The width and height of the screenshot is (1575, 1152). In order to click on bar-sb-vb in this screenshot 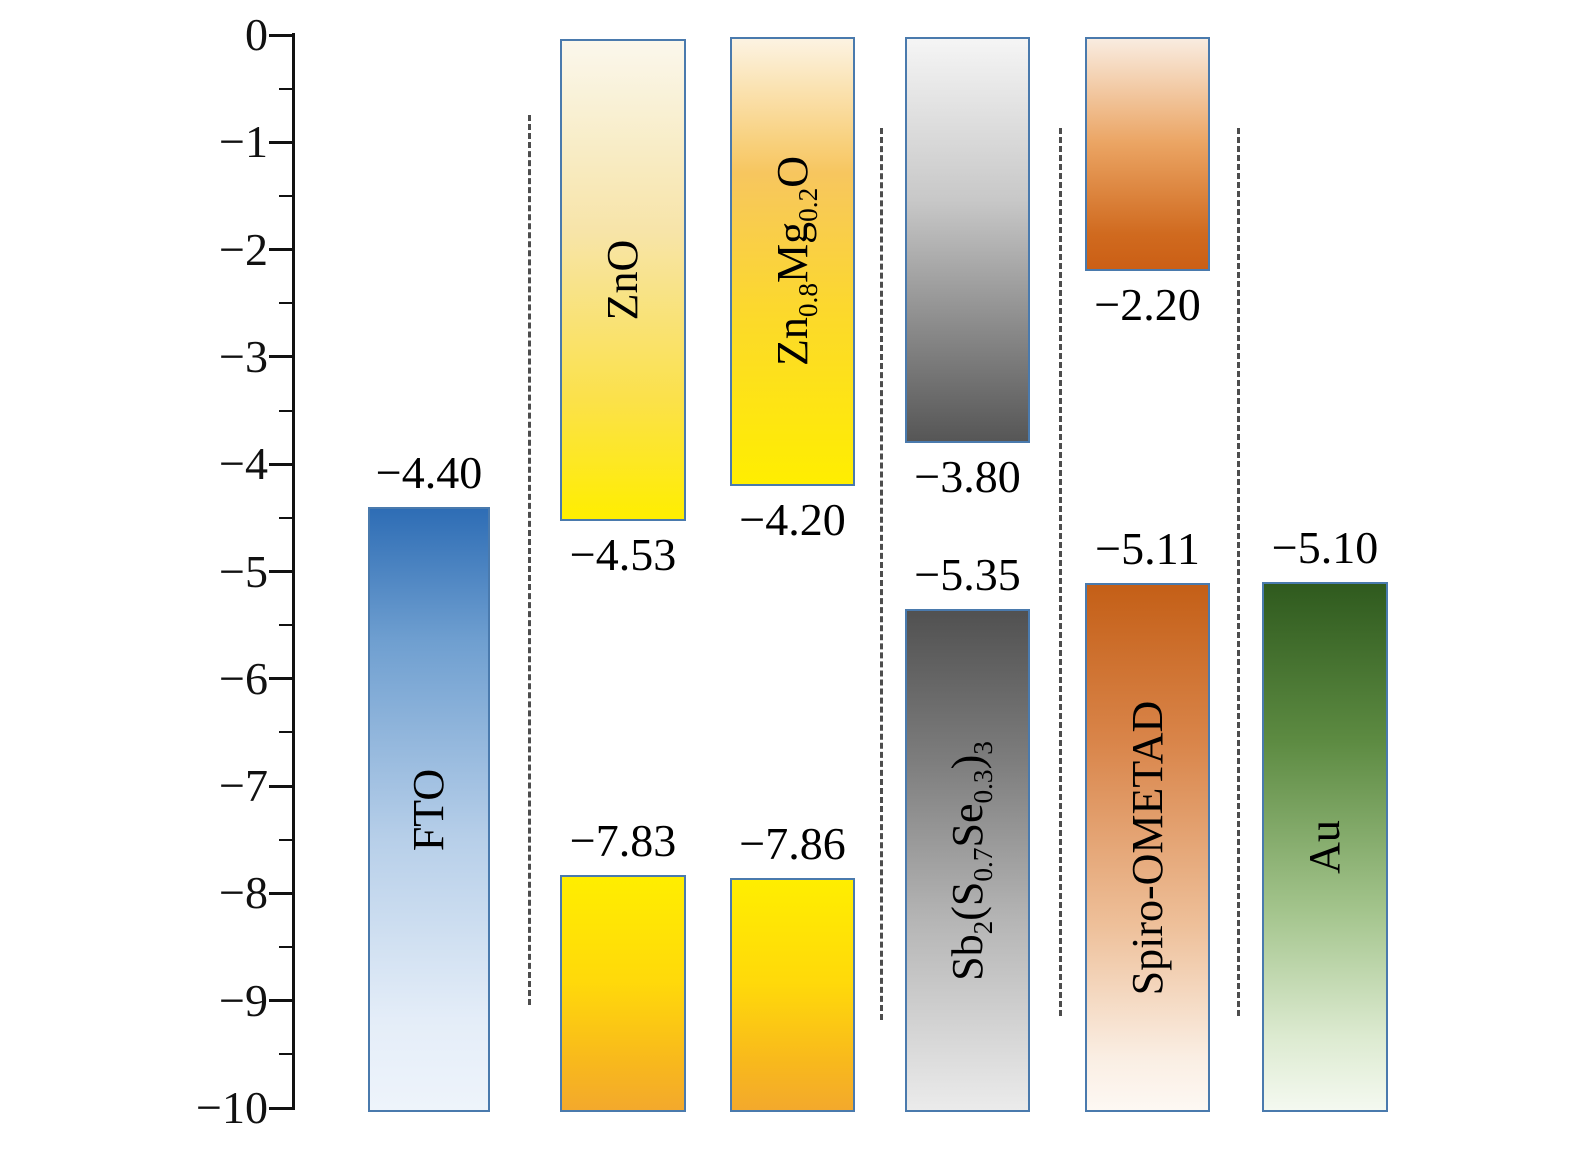, I will do `click(967, 861)`.